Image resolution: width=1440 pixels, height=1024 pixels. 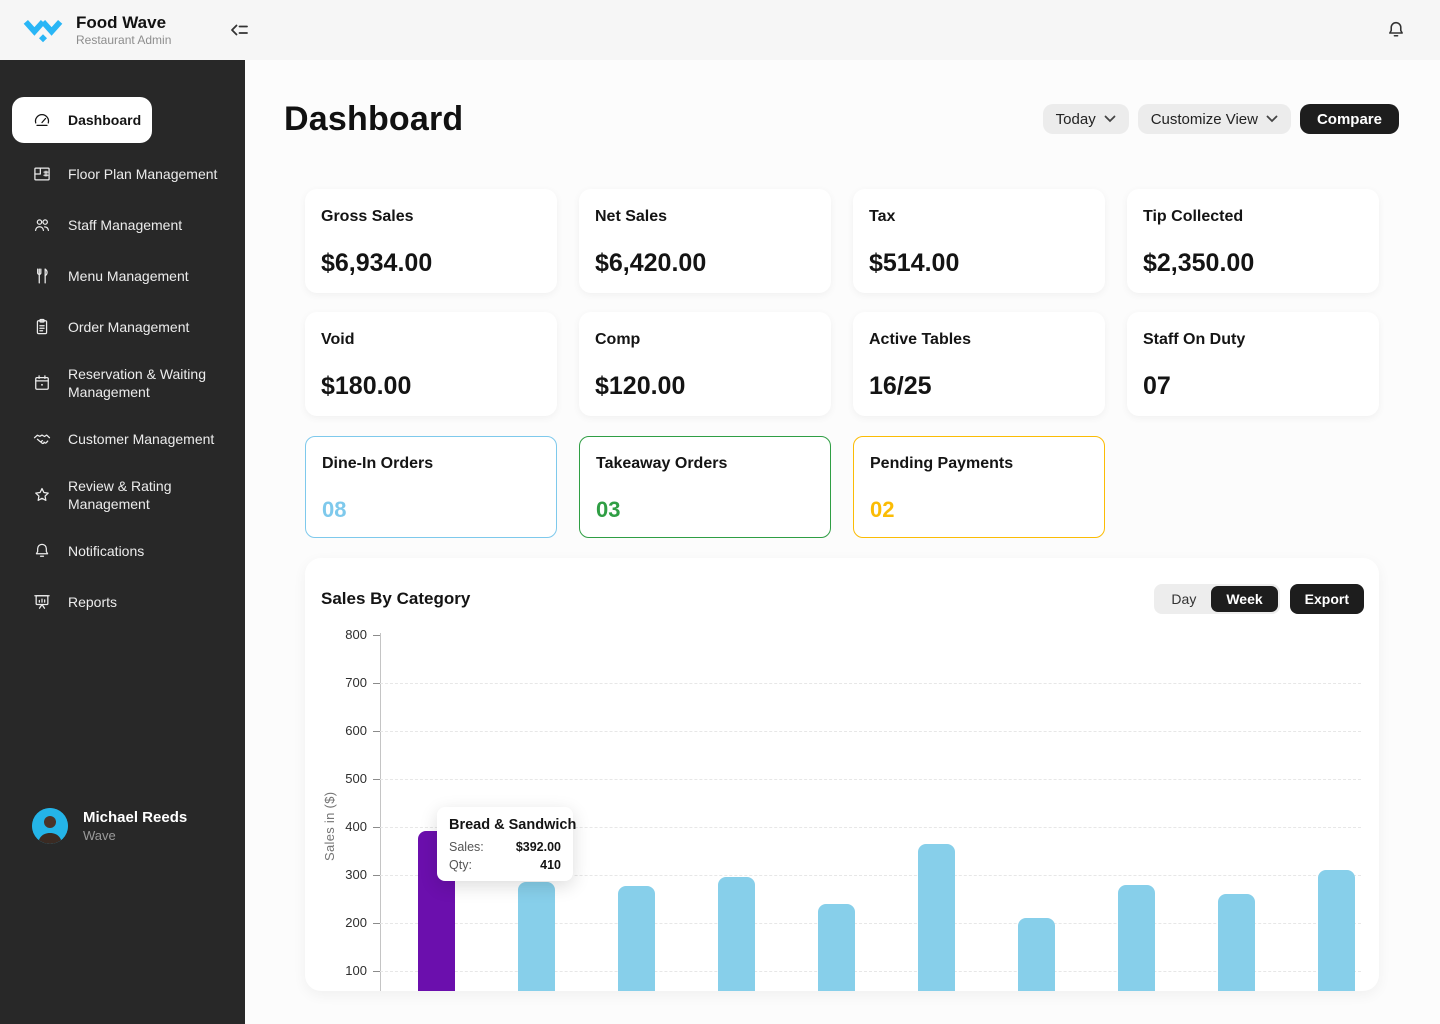 What do you see at coordinates (380, 812) in the screenshot?
I see `y-axis-line` at bounding box center [380, 812].